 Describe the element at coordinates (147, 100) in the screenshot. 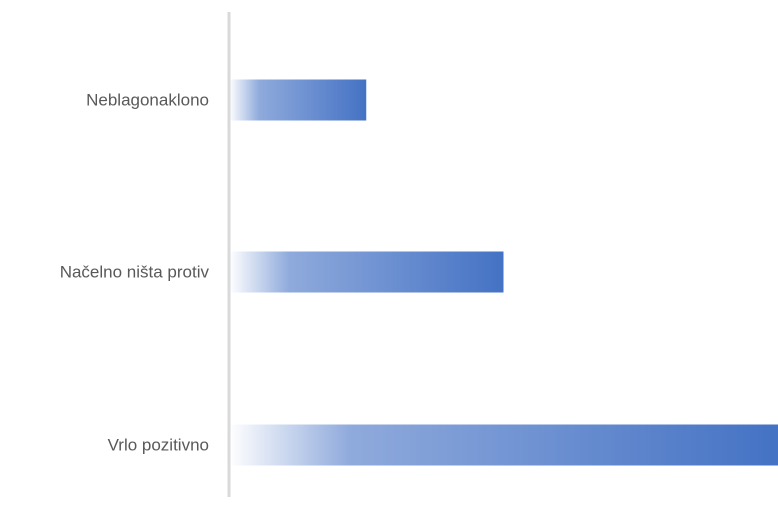

I see `category-label-0: Neblagonaklono` at that location.